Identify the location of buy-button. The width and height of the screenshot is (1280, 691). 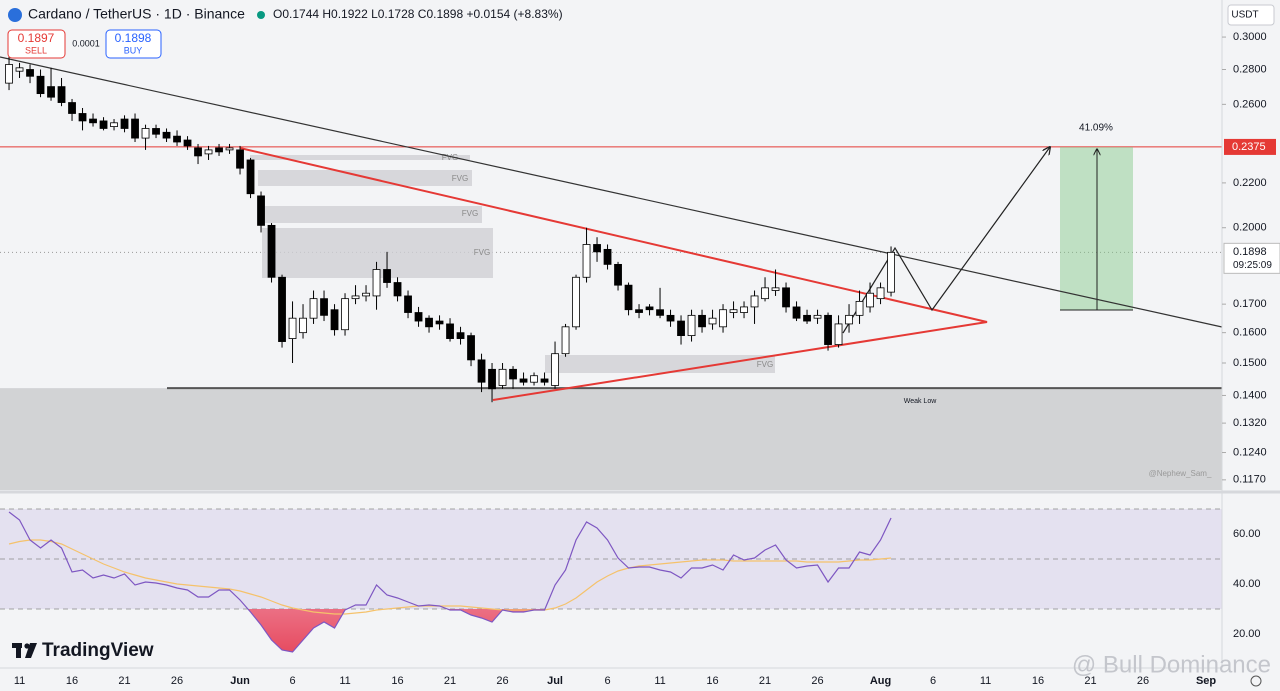
(133, 44).